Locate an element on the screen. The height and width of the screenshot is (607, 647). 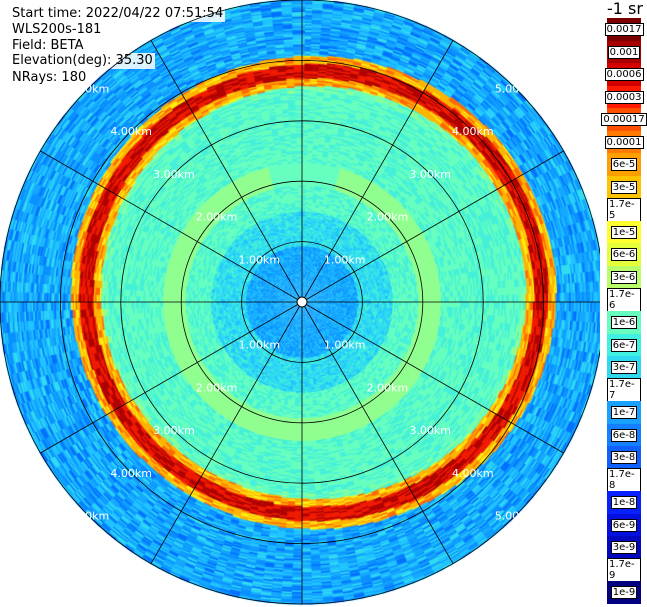
colorbar-tick-label: 1e-9 is located at coordinates (624, 593).